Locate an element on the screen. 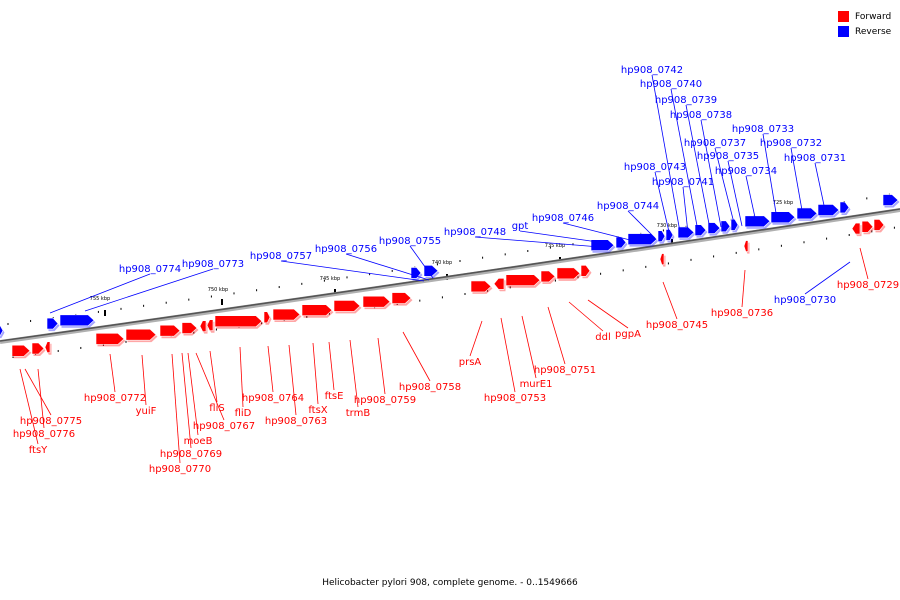  gene-label: fliD is located at coordinates (243, 413).